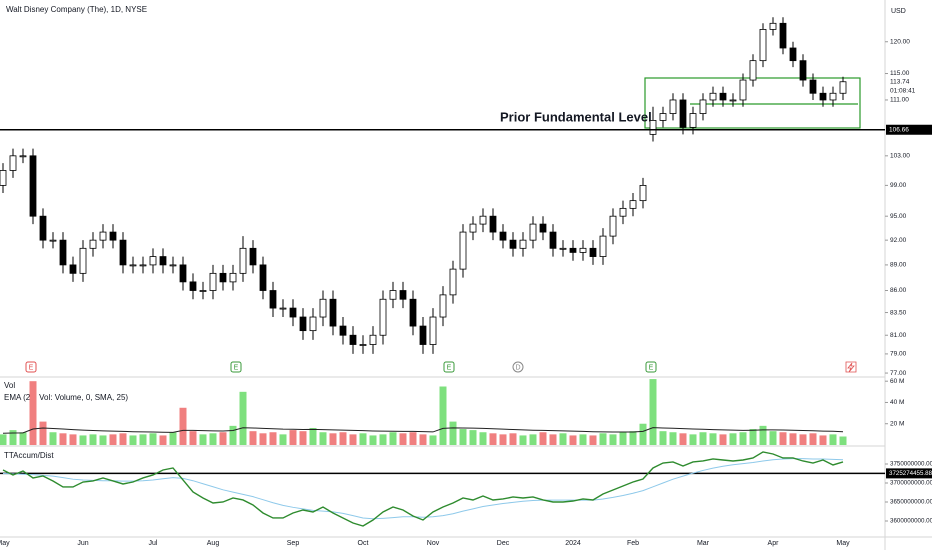  I want to click on x-tick-label: Dec, so click(503, 543).